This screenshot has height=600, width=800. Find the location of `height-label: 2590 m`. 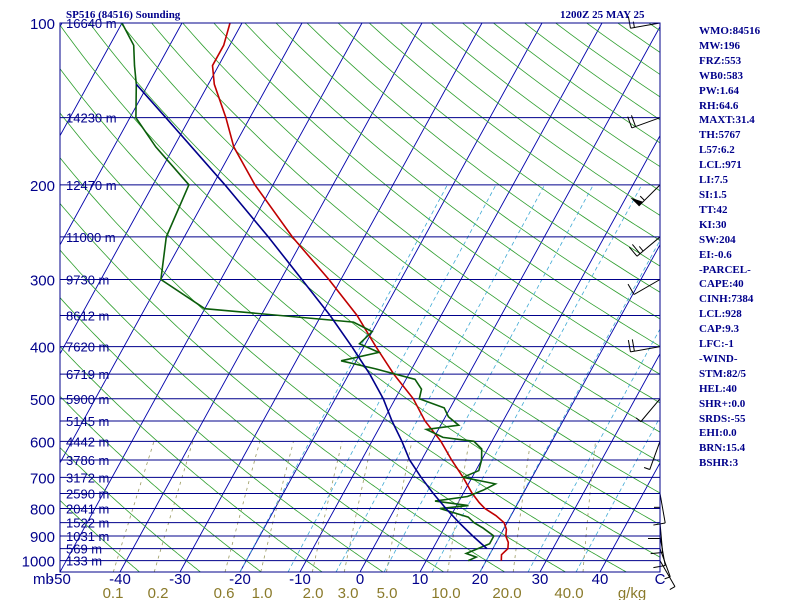

height-label: 2590 m is located at coordinates (87, 493).